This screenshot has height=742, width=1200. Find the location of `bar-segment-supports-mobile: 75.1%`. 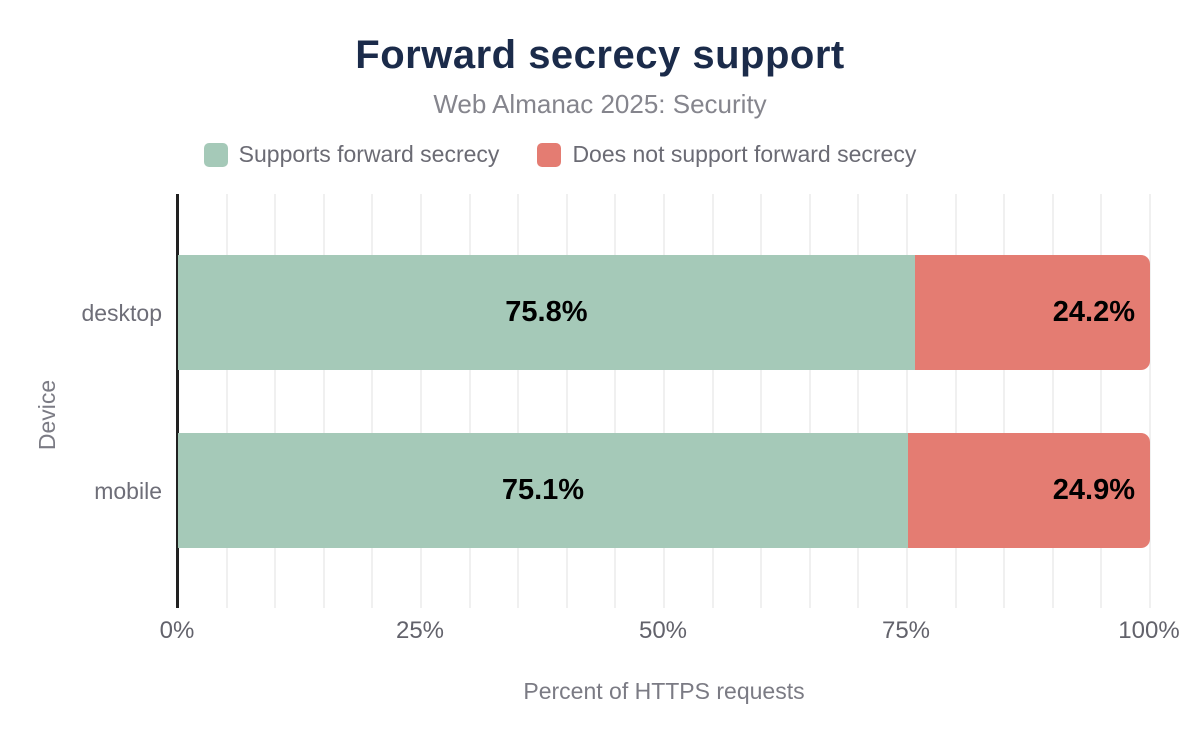

bar-segment-supports-mobile: 75.1% is located at coordinates (543, 490).